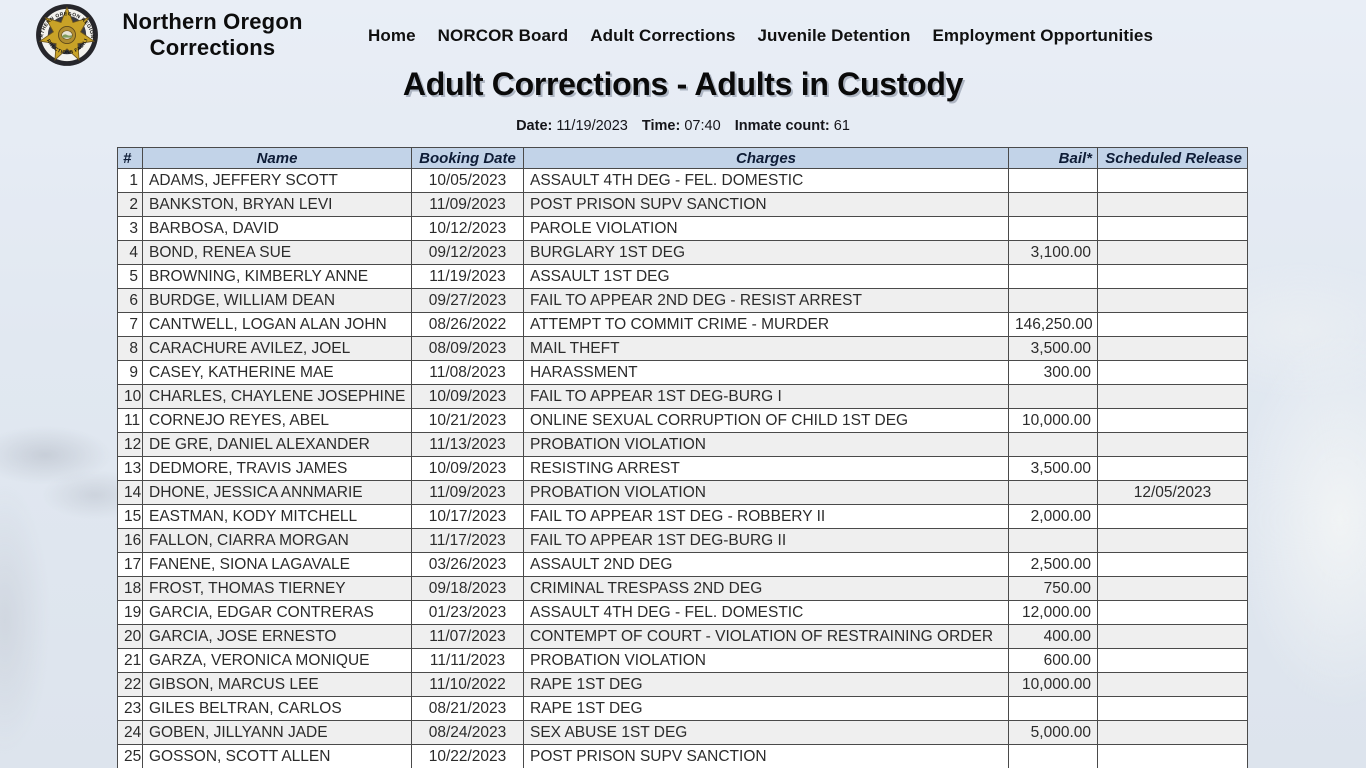 The height and width of the screenshot is (768, 1366). Describe the element at coordinates (277, 276) in the screenshot. I see `cell-name: BROWNING, KIMBERLY ANNE` at that location.